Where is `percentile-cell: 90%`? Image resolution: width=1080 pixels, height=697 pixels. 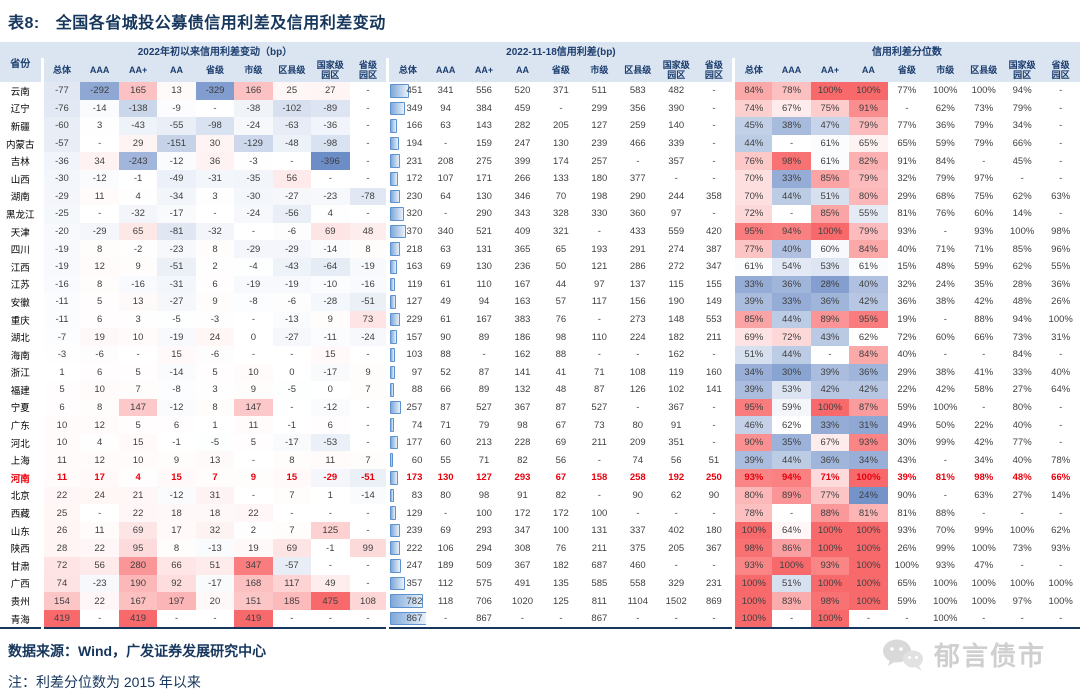
percentile-cell: 90% is located at coordinates (752, 442).